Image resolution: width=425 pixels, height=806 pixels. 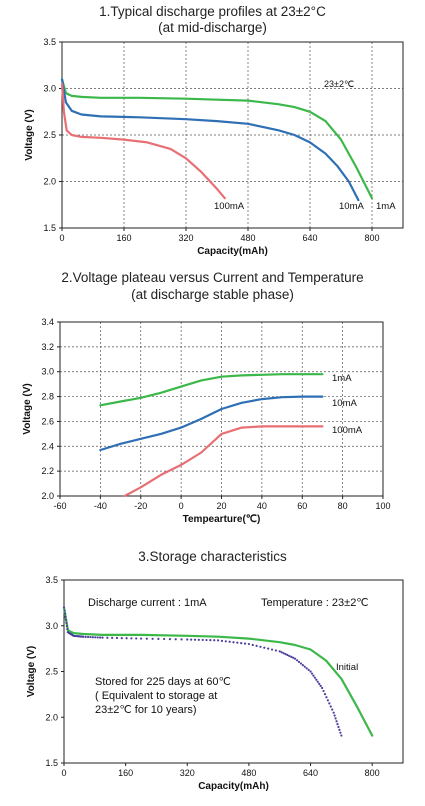 What do you see at coordinates (29, 134) in the screenshot?
I see `y-axis-label: Voltage (V)` at bounding box center [29, 134].